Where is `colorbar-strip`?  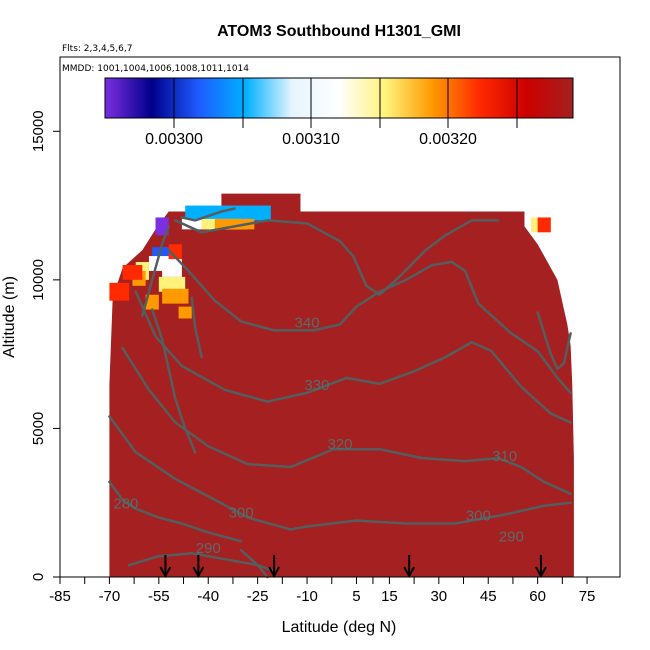 colorbar-strip is located at coordinates (339, 98).